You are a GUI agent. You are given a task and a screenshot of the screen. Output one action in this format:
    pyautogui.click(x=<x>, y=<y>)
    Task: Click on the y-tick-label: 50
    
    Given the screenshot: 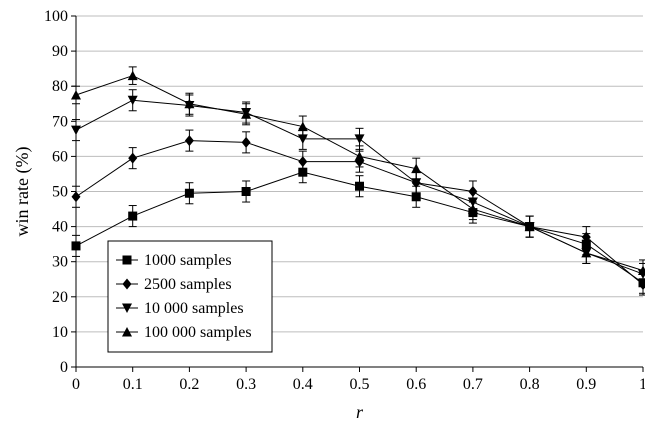 What is the action you would take?
    pyautogui.click(x=60, y=192)
    